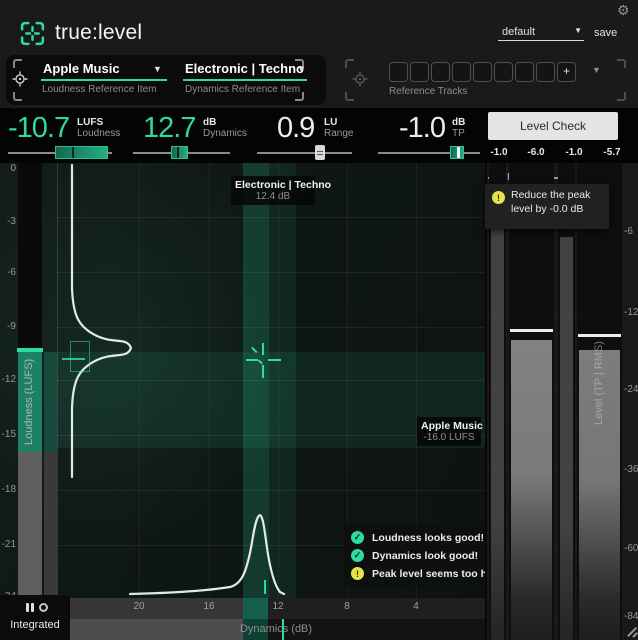 The height and width of the screenshot is (640, 638). What do you see at coordinates (179, 152) in the screenshot?
I see `dynamics-slider-range` at bounding box center [179, 152].